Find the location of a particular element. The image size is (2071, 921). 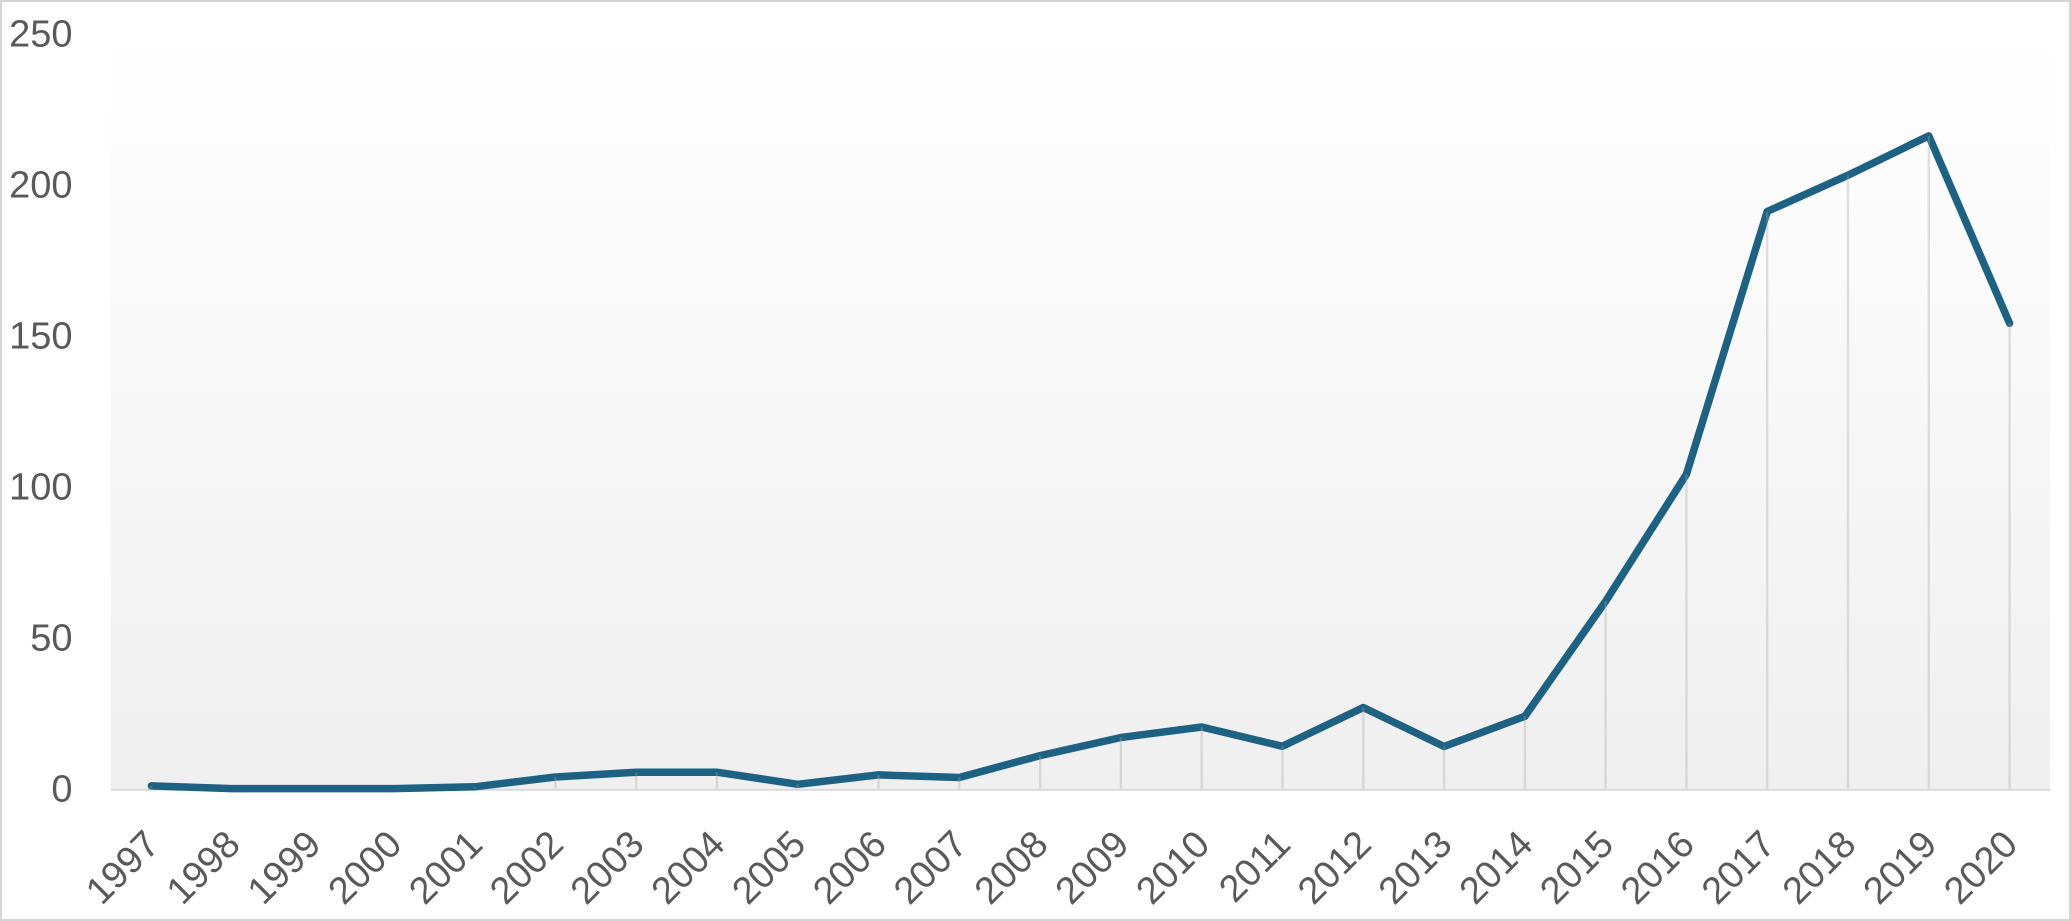

svg-text: 2002 is located at coordinates (526, 867).